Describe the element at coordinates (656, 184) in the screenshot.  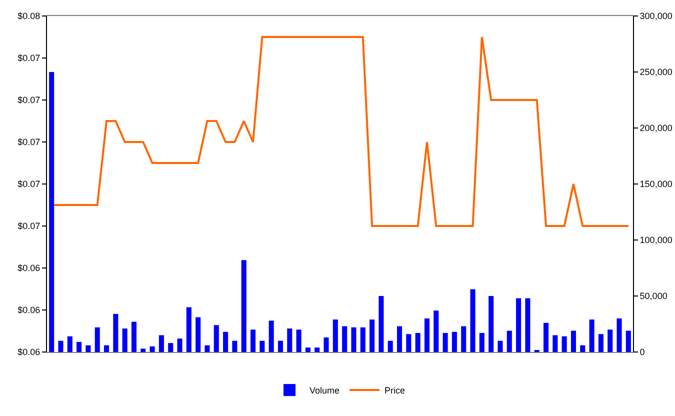
I see `y2-tick-label: 150,000` at that location.